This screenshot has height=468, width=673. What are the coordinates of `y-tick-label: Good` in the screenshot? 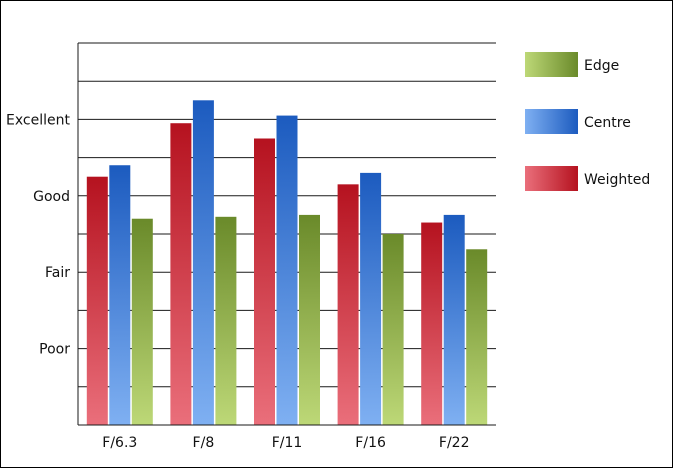 It's located at (51, 197).